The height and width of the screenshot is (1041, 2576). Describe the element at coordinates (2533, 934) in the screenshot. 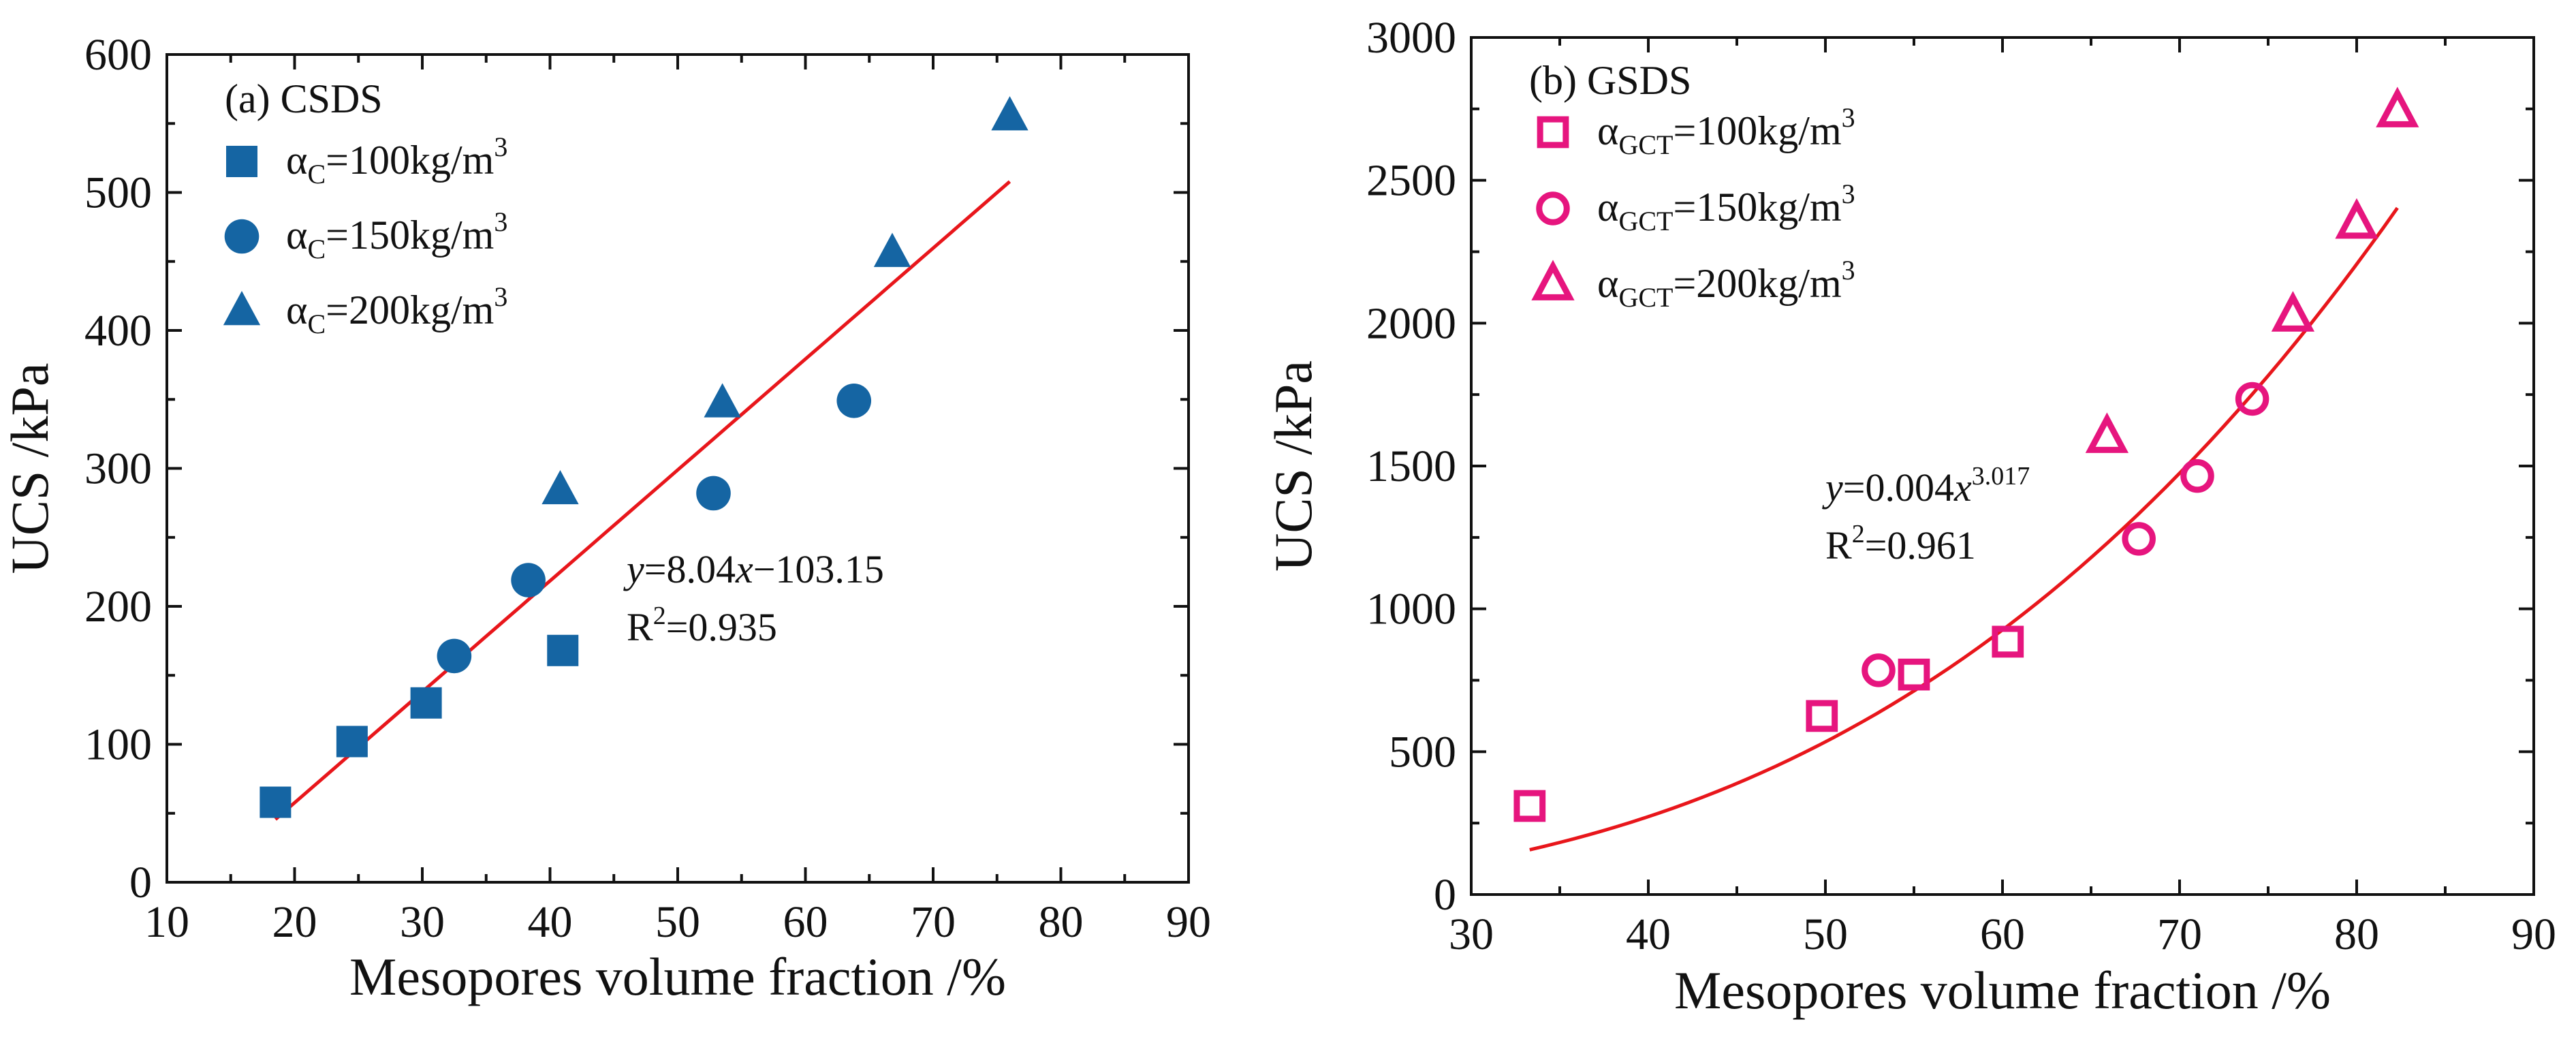

I see `x-tick-label: 90` at that location.